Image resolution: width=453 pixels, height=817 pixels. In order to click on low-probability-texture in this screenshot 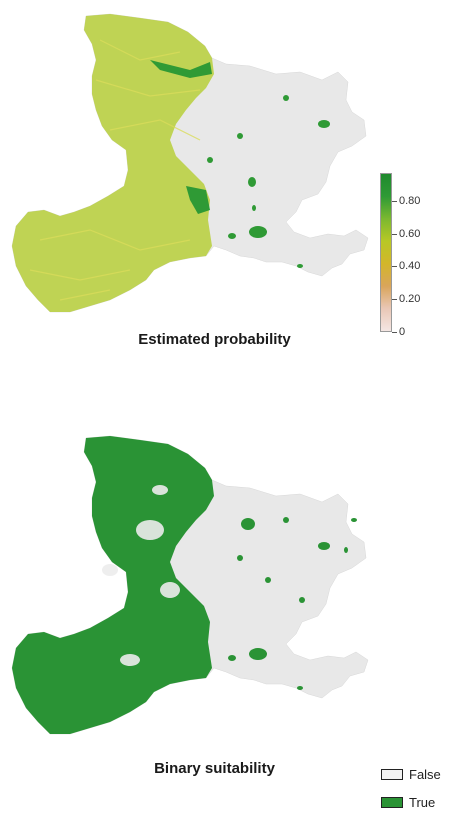, I will do `click(115, 170)`.